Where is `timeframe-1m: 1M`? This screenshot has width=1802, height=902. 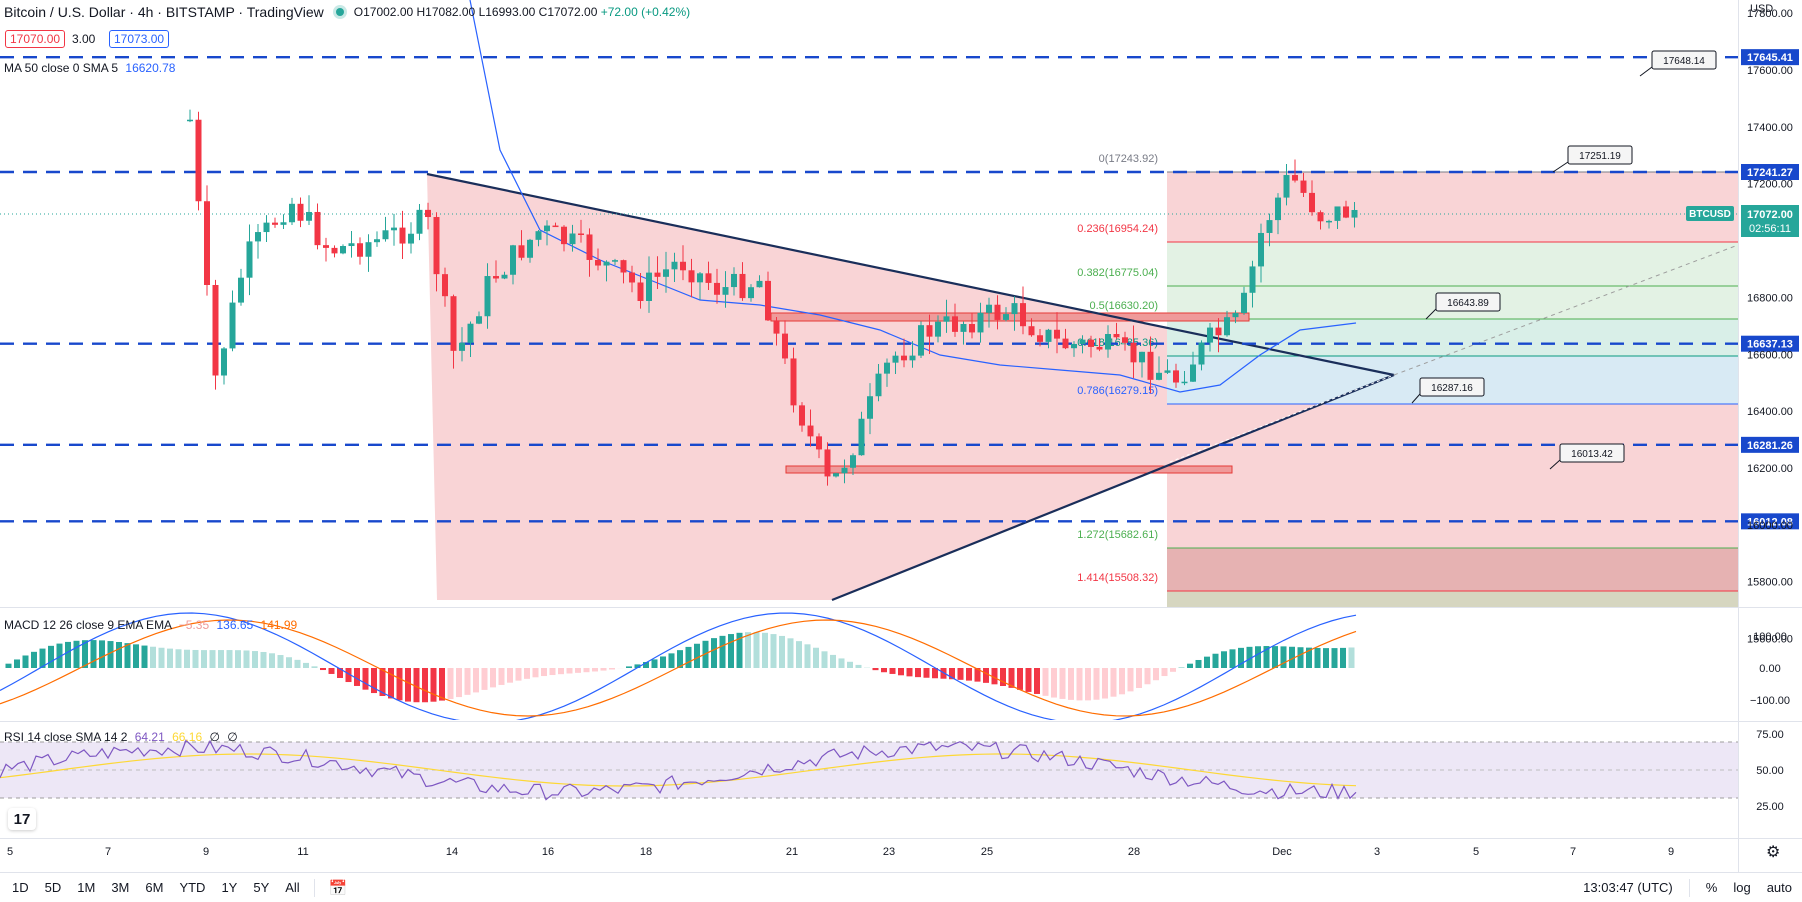 timeframe-1m: 1M is located at coordinates (86, 887).